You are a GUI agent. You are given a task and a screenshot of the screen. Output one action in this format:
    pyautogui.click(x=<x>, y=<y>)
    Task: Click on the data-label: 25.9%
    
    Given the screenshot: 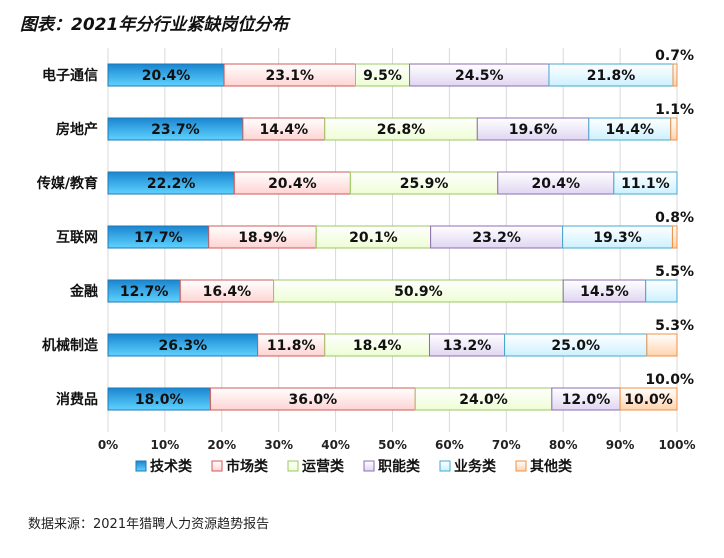 What is the action you would take?
    pyautogui.click(x=424, y=184)
    